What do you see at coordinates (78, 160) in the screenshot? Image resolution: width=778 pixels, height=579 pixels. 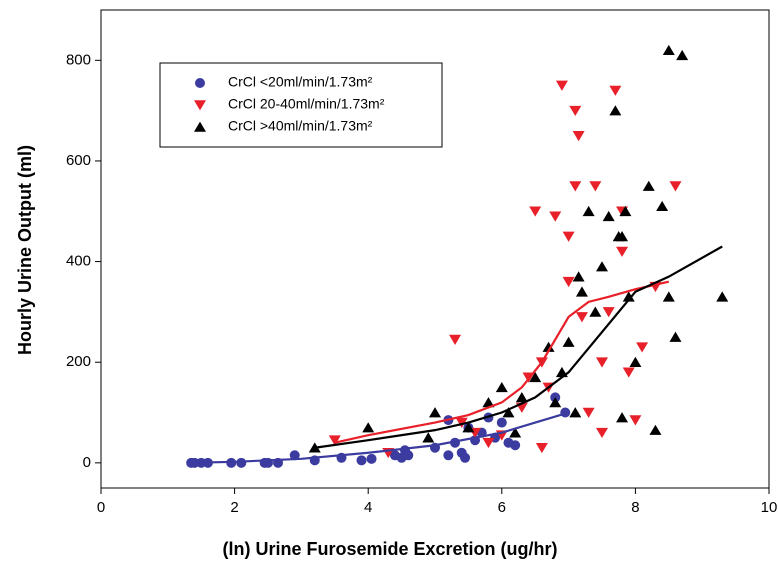 I see `y-tick-label: 600` at bounding box center [78, 160].